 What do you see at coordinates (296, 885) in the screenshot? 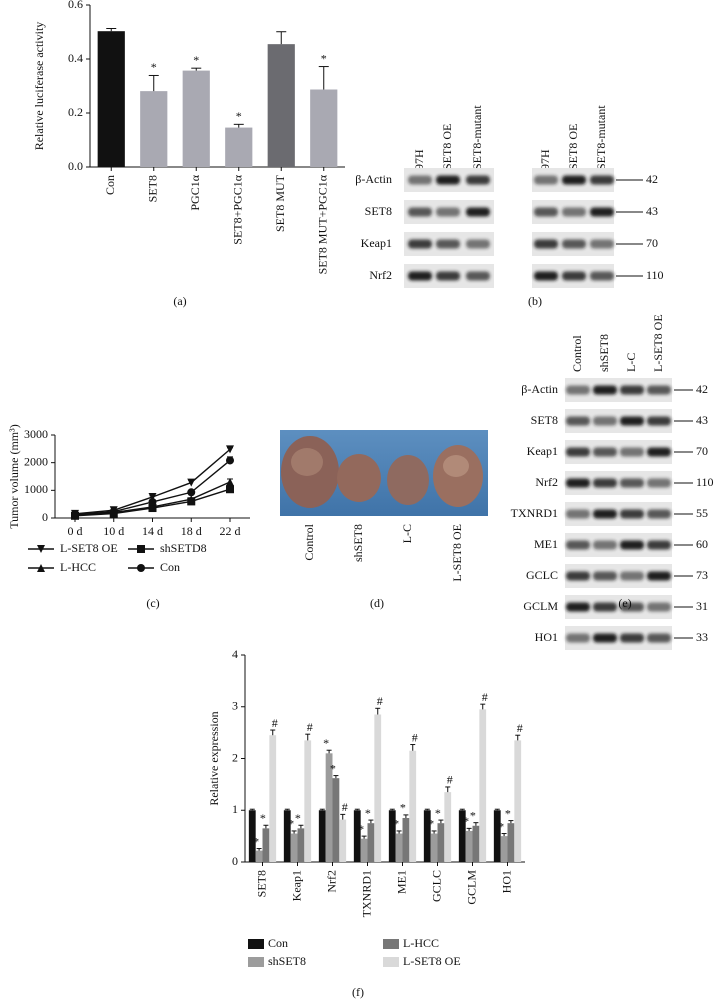
I see `x-tick-label: Keap1` at bounding box center [296, 885].